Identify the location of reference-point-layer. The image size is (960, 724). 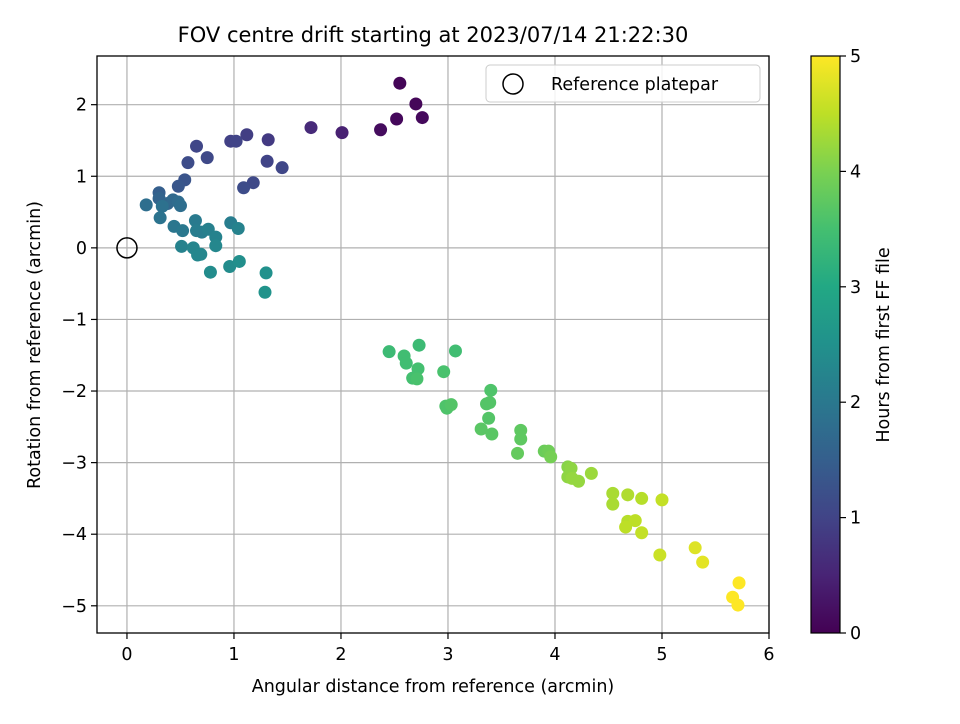
(127, 248).